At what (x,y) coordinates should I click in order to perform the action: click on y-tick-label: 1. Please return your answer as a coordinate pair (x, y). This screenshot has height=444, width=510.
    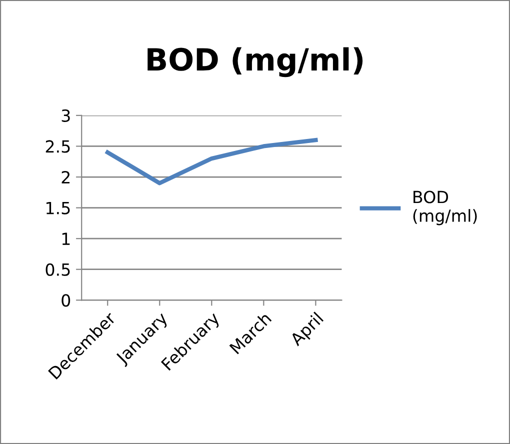
    Looking at the image, I should click on (66, 238).